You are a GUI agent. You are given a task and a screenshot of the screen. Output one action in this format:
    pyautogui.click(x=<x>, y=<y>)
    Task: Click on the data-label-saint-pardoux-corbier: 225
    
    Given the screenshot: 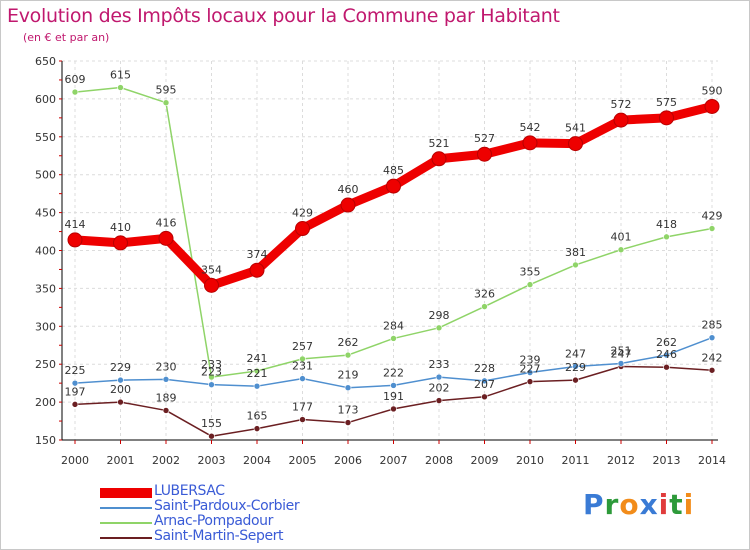 What is the action you would take?
    pyautogui.click(x=75, y=370)
    